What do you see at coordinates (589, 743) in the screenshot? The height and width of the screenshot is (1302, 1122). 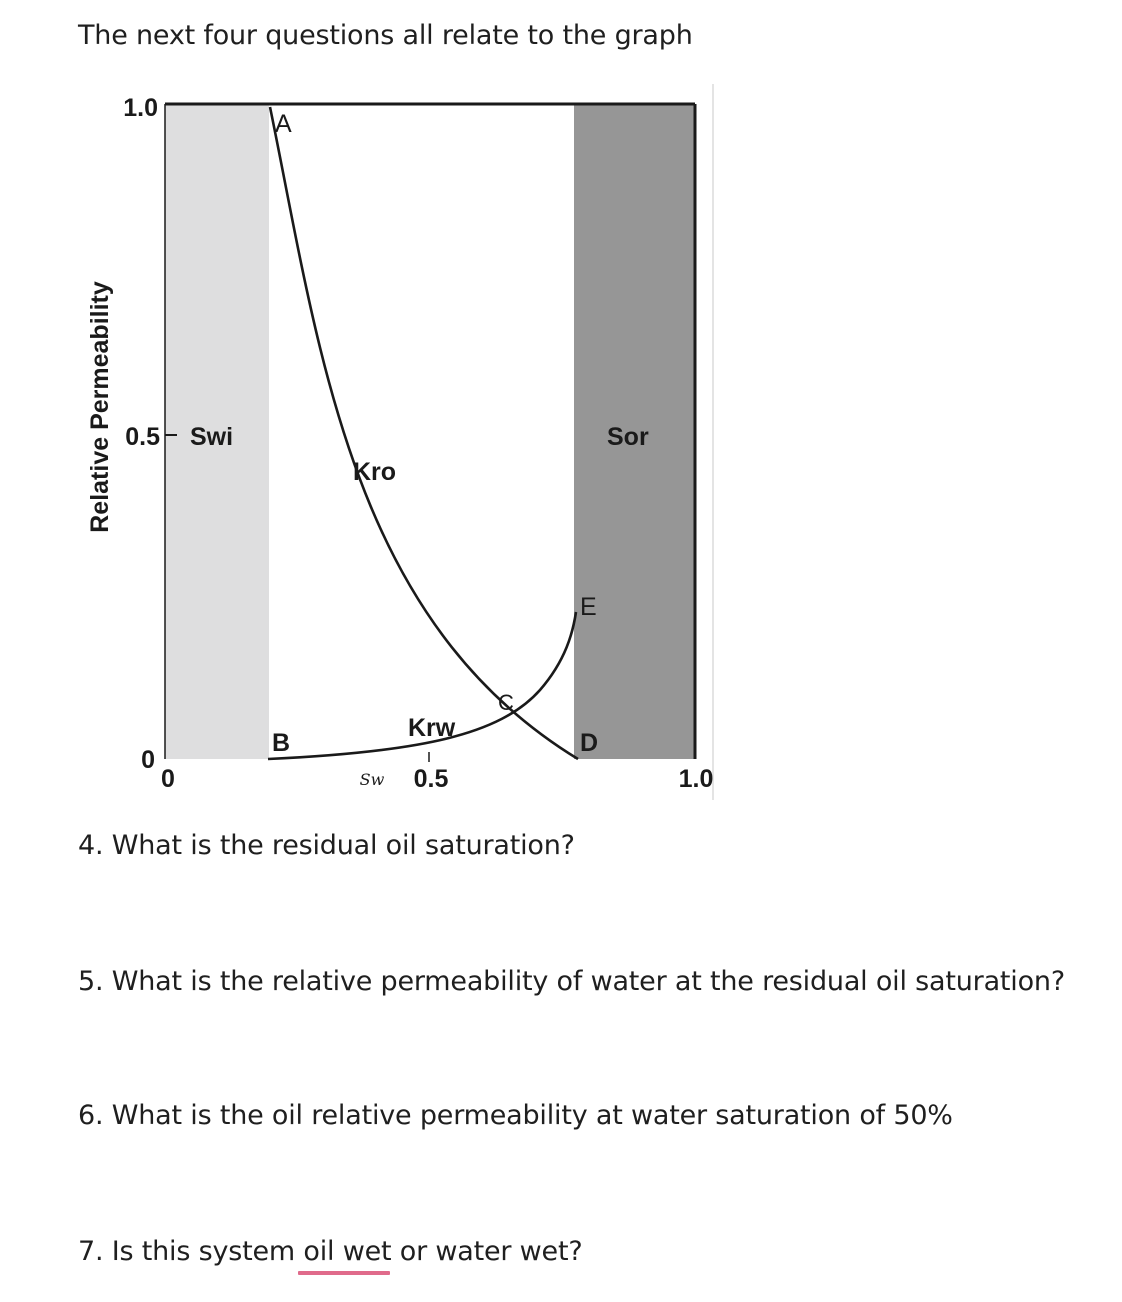 I see `point-label-d: D` at bounding box center [589, 743].